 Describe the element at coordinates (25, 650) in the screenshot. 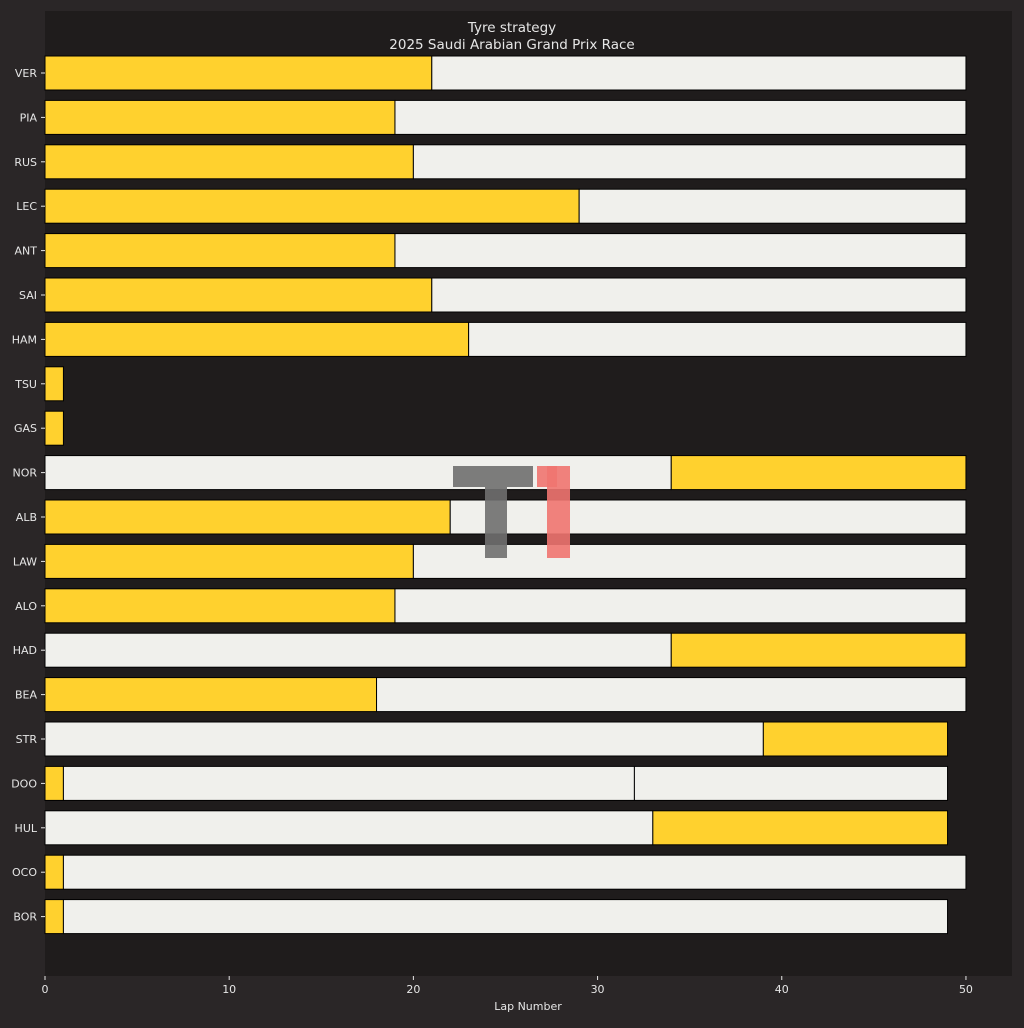

I see `y-tick-label-had: HAD` at that location.